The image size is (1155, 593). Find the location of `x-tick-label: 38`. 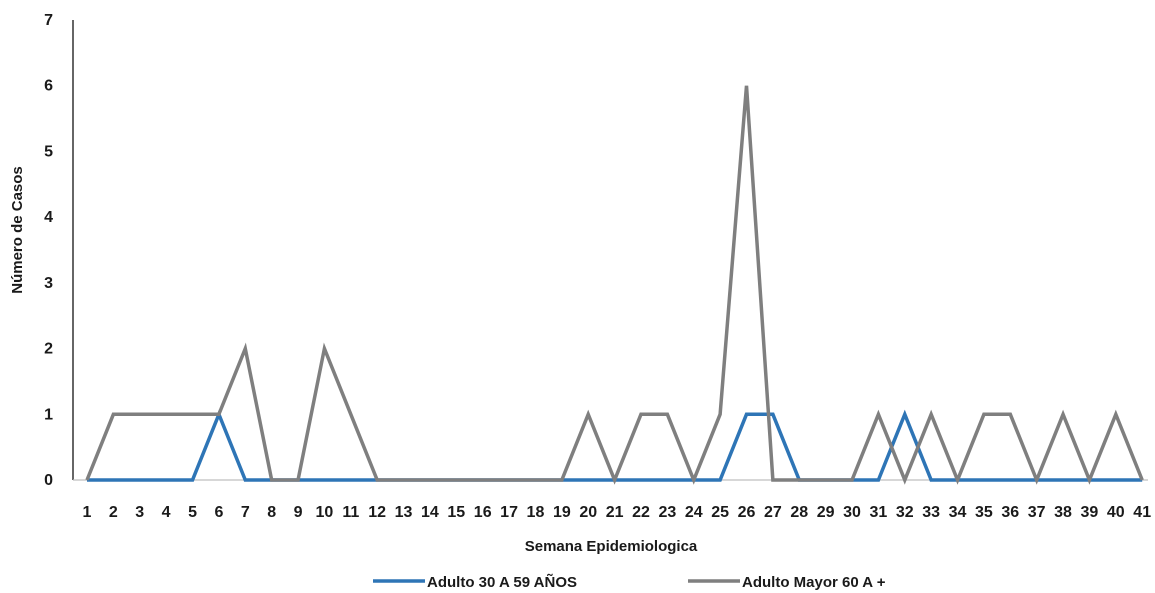

x-tick-label: 38 is located at coordinates (1063, 512).